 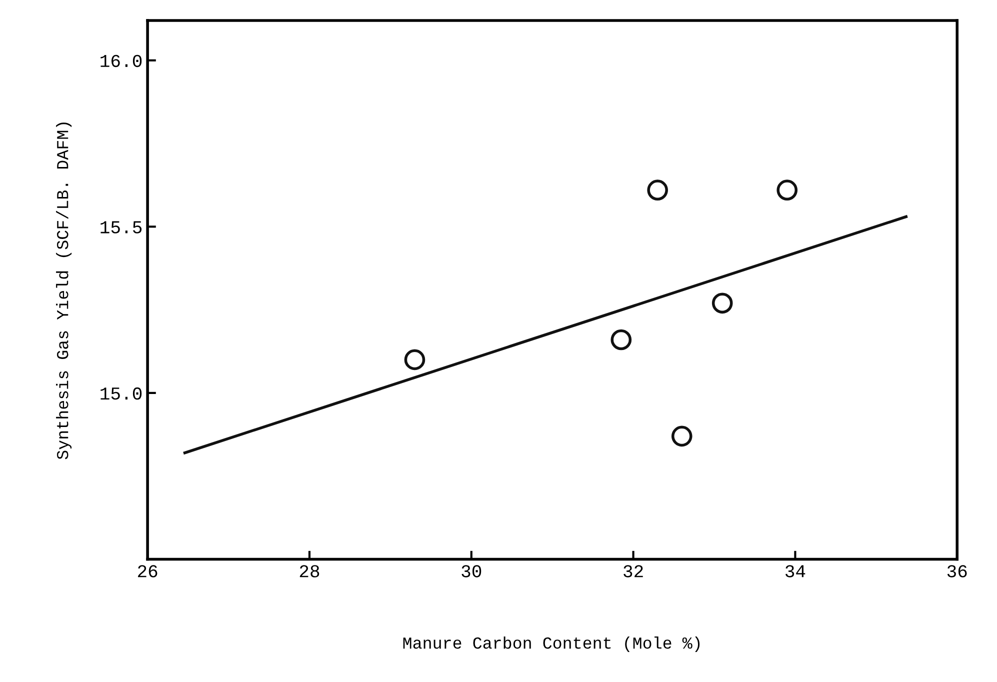 What do you see at coordinates (472, 571) in the screenshot?
I see `x-tick-label: 30` at bounding box center [472, 571].